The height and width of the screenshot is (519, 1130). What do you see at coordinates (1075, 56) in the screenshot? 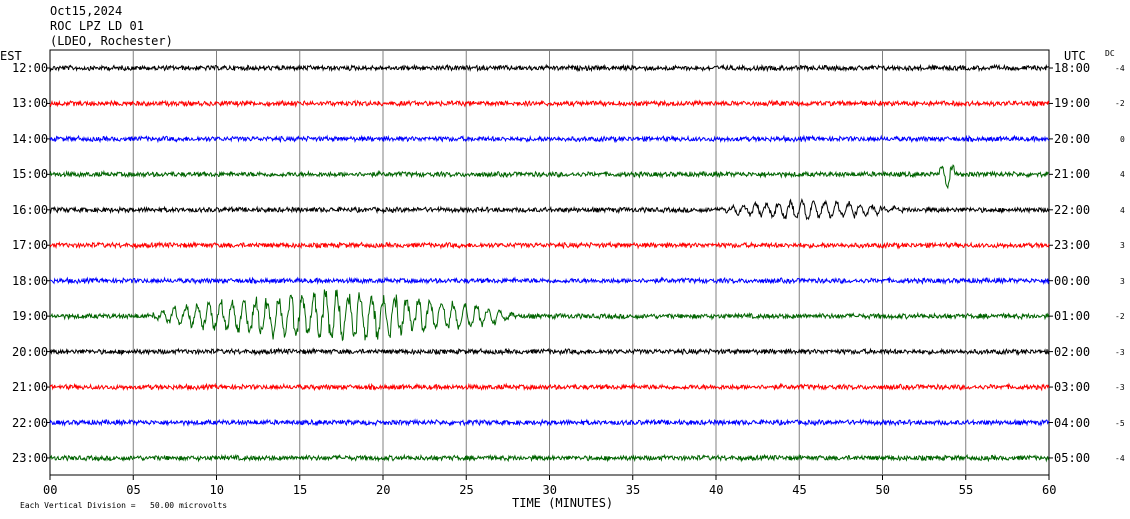
I see `utc-axis-label: UTC` at bounding box center [1075, 56].